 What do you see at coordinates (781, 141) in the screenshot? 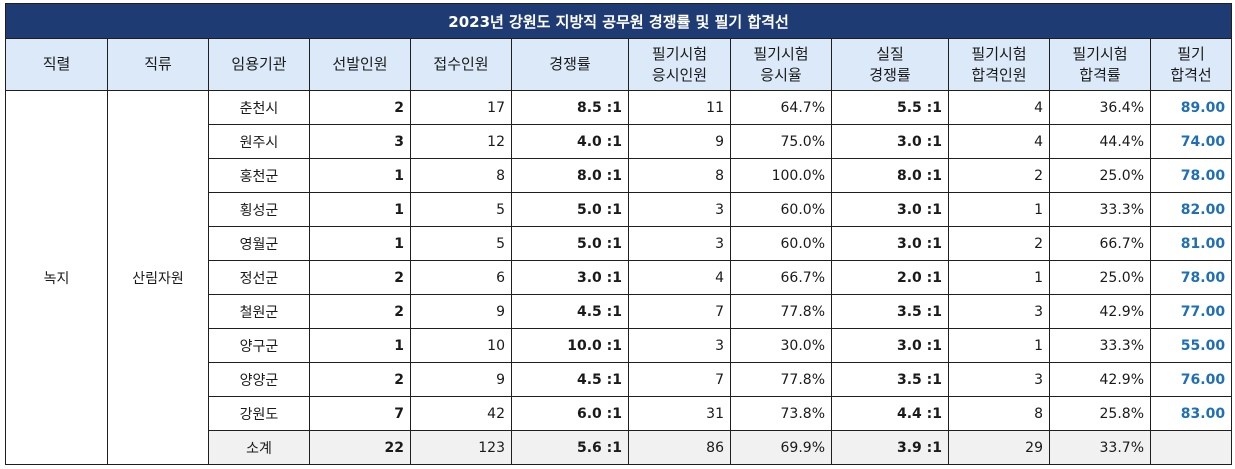
I see `exam-rate-cell: 75.0%` at bounding box center [781, 141].